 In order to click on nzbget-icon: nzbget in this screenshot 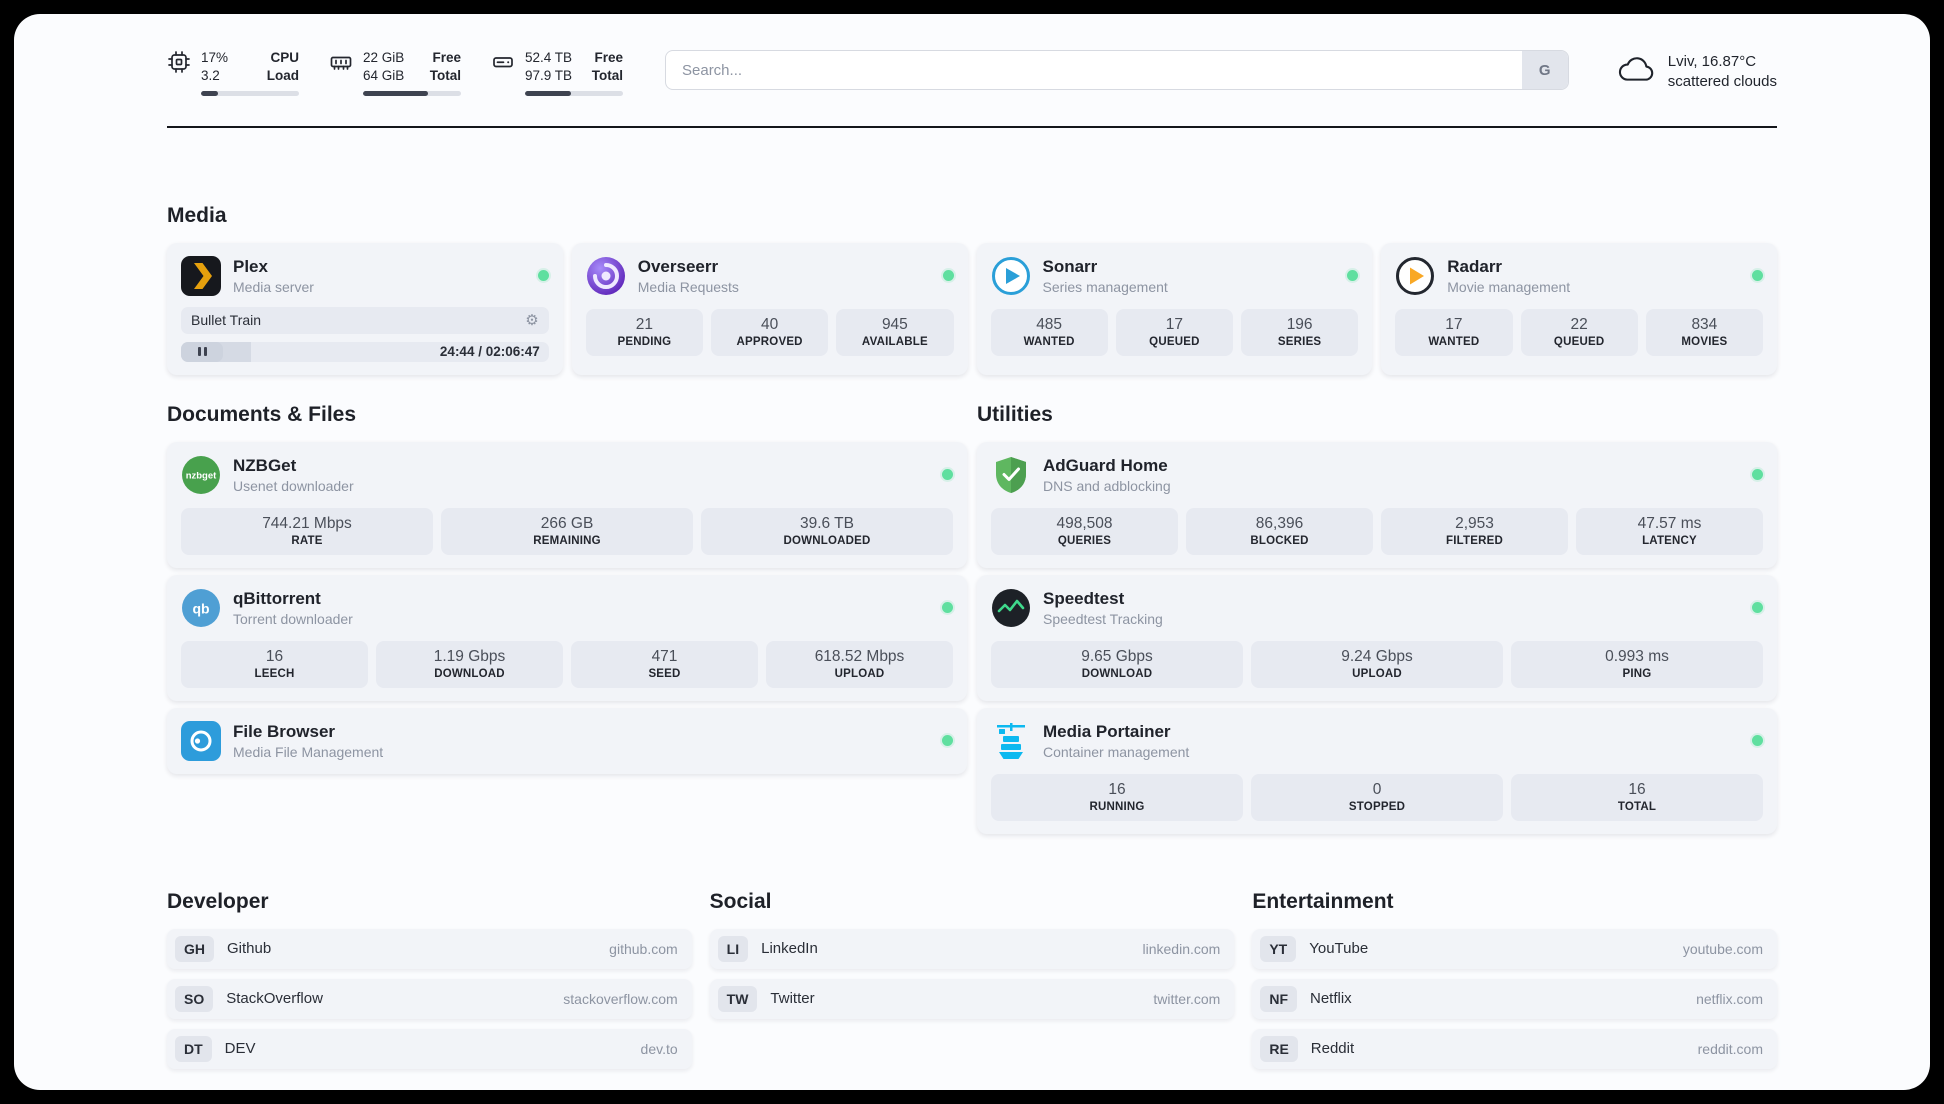, I will do `click(201, 475)`.